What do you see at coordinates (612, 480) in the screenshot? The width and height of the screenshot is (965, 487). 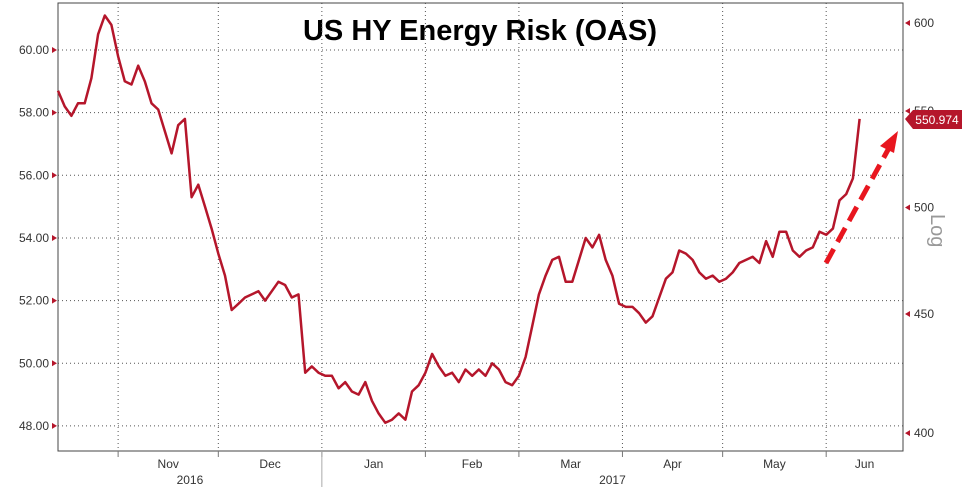 I see `x-year-label: 2017` at bounding box center [612, 480].